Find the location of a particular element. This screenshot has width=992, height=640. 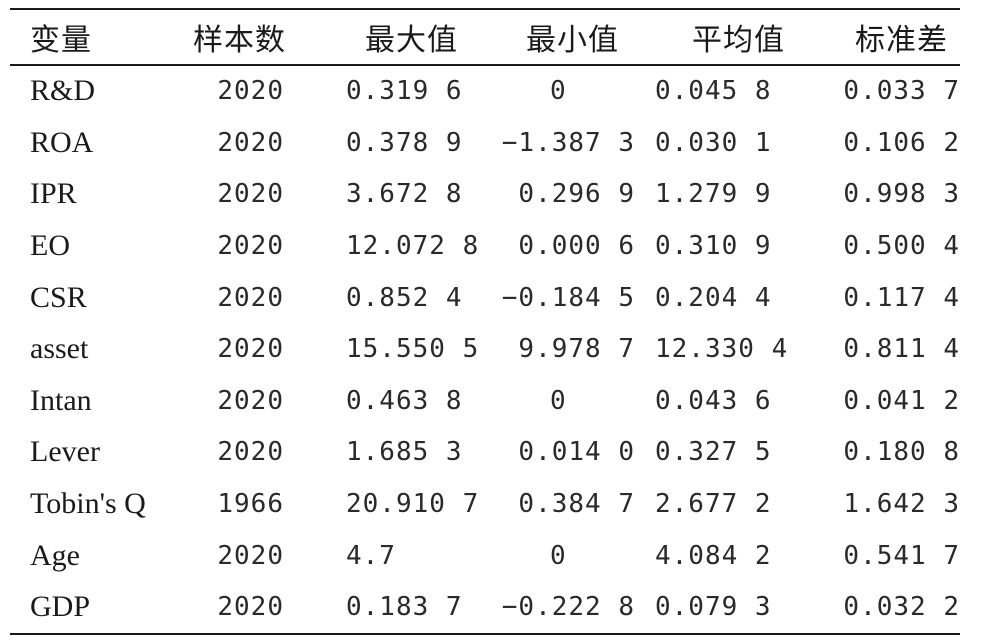

cell-mean: 0.204 4 is located at coordinates (713, 297).